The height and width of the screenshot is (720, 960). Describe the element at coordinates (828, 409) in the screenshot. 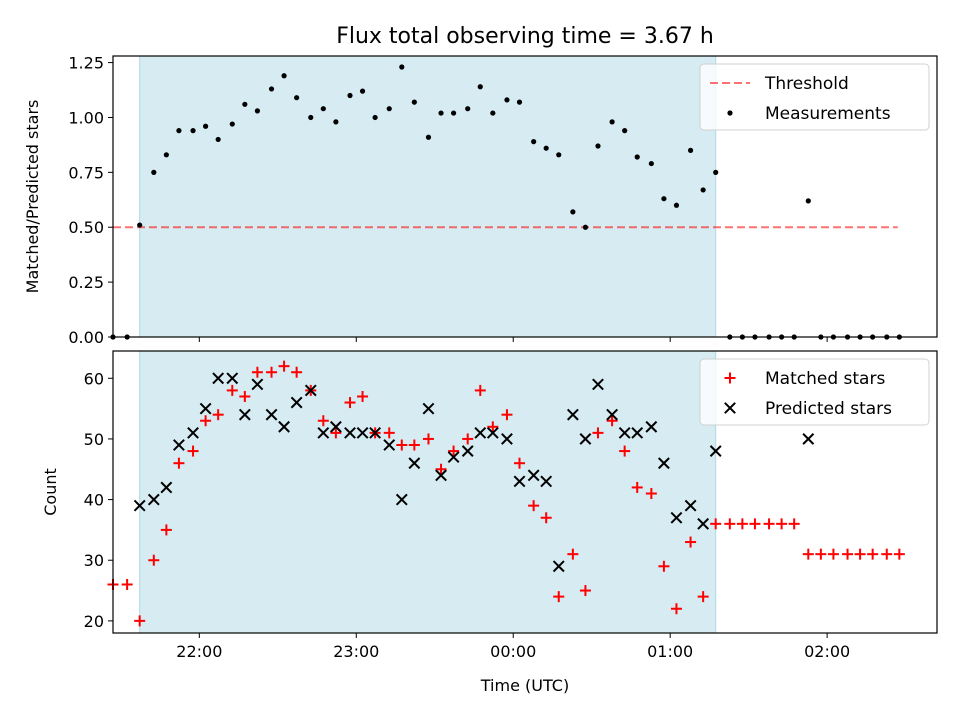

I see `legend-label: Predicted stars` at that location.